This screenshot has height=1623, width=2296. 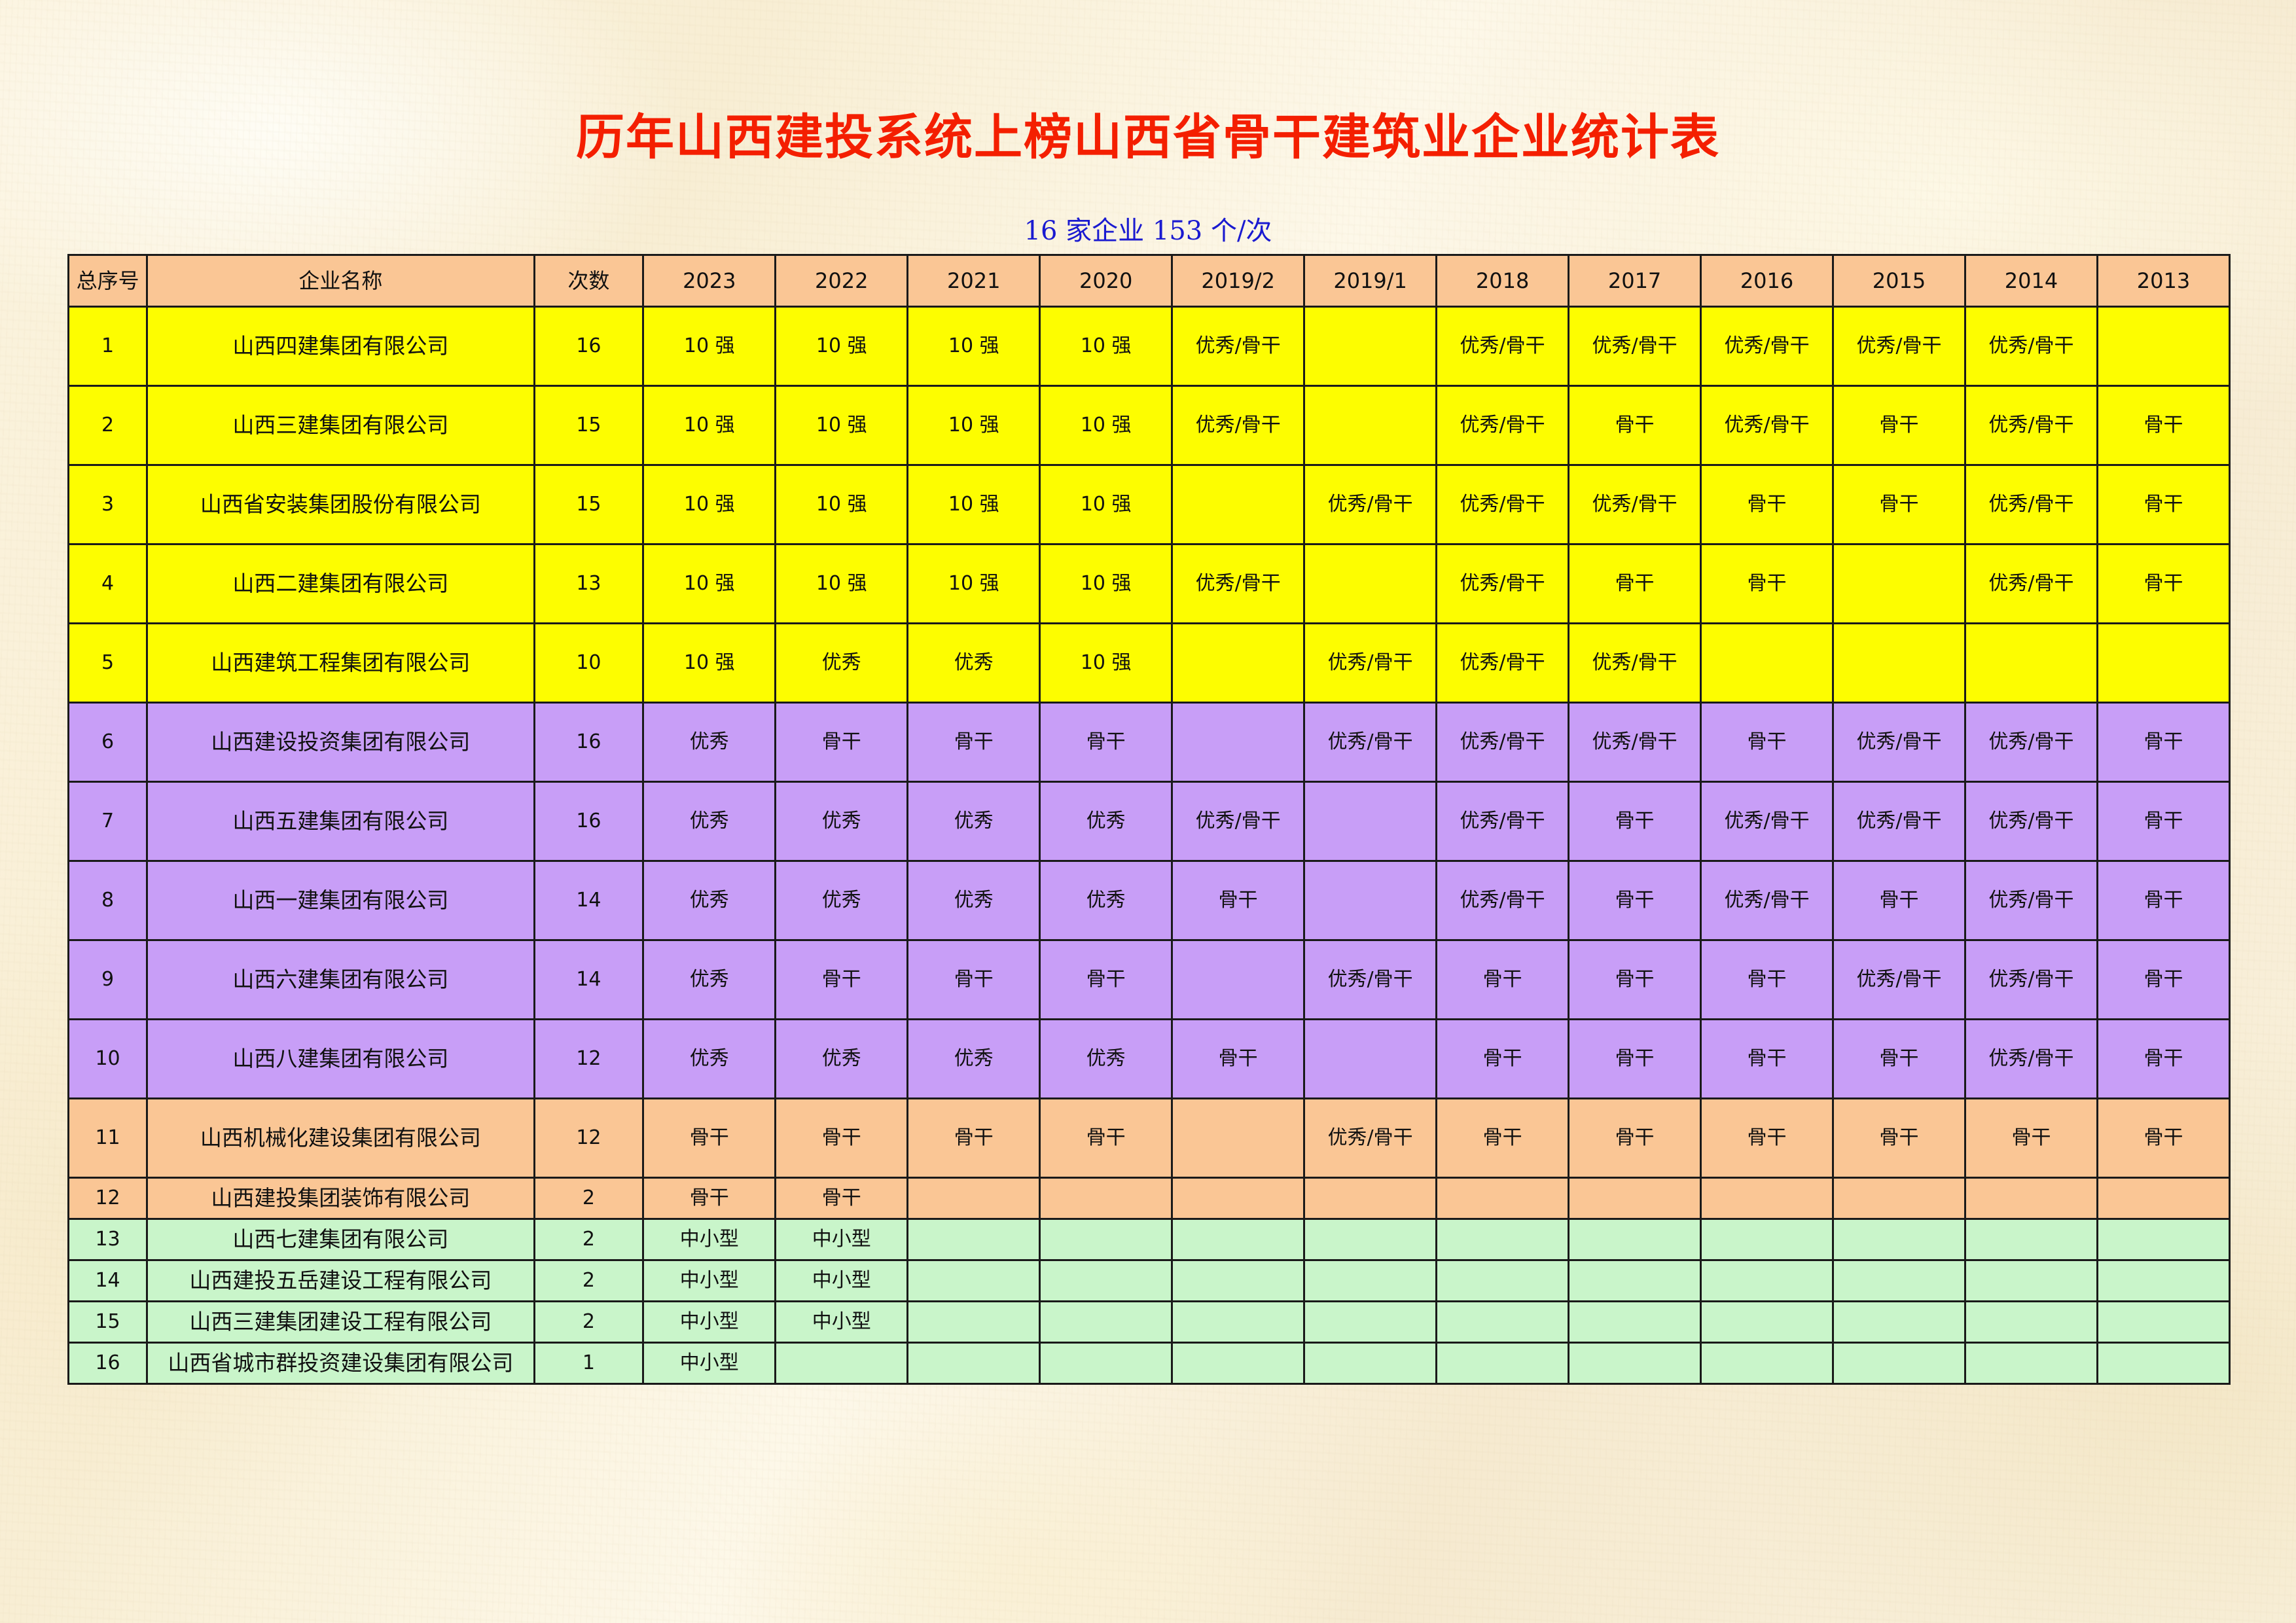 What do you see at coordinates (108, 901) in the screenshot?
I see `row-index: 8` at bounding box center [108, 901].